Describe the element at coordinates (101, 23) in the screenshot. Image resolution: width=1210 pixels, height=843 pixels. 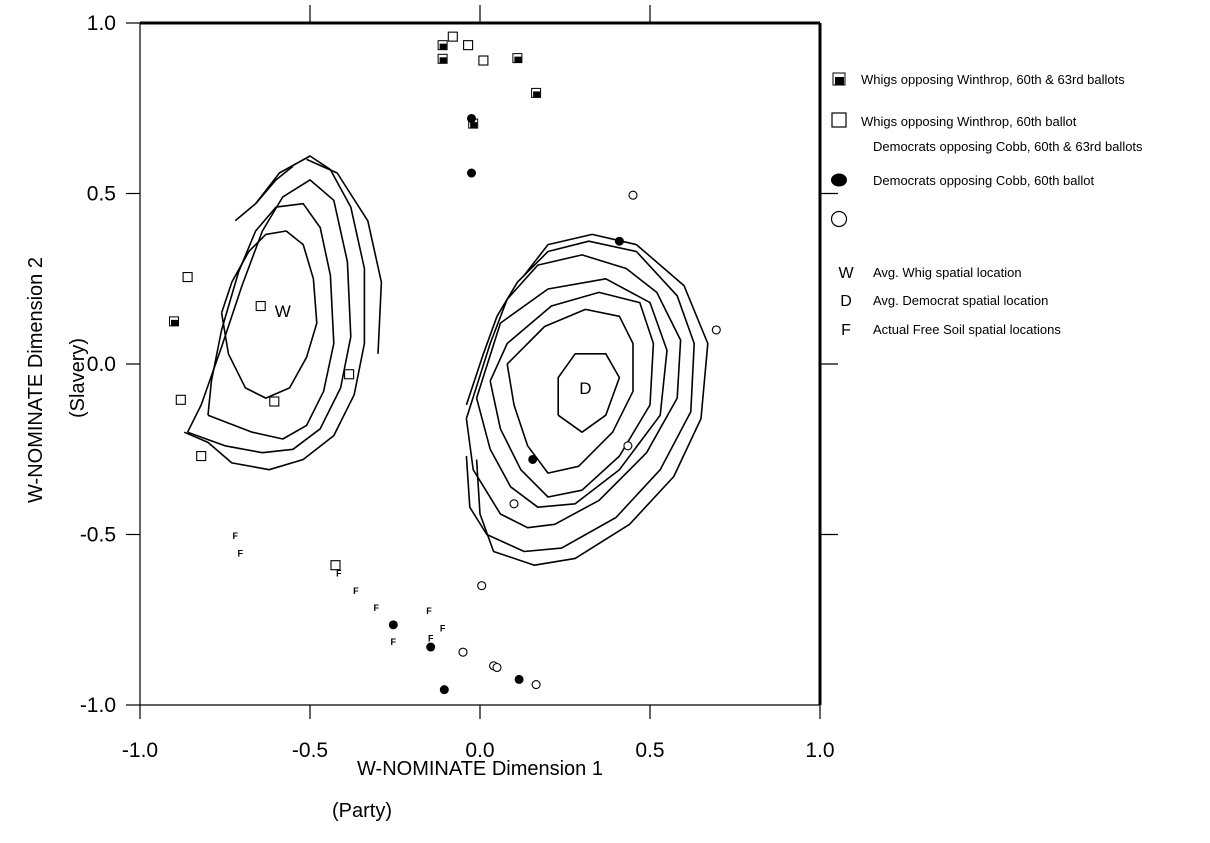
I see `y-tick-label: 1.0` at that location.